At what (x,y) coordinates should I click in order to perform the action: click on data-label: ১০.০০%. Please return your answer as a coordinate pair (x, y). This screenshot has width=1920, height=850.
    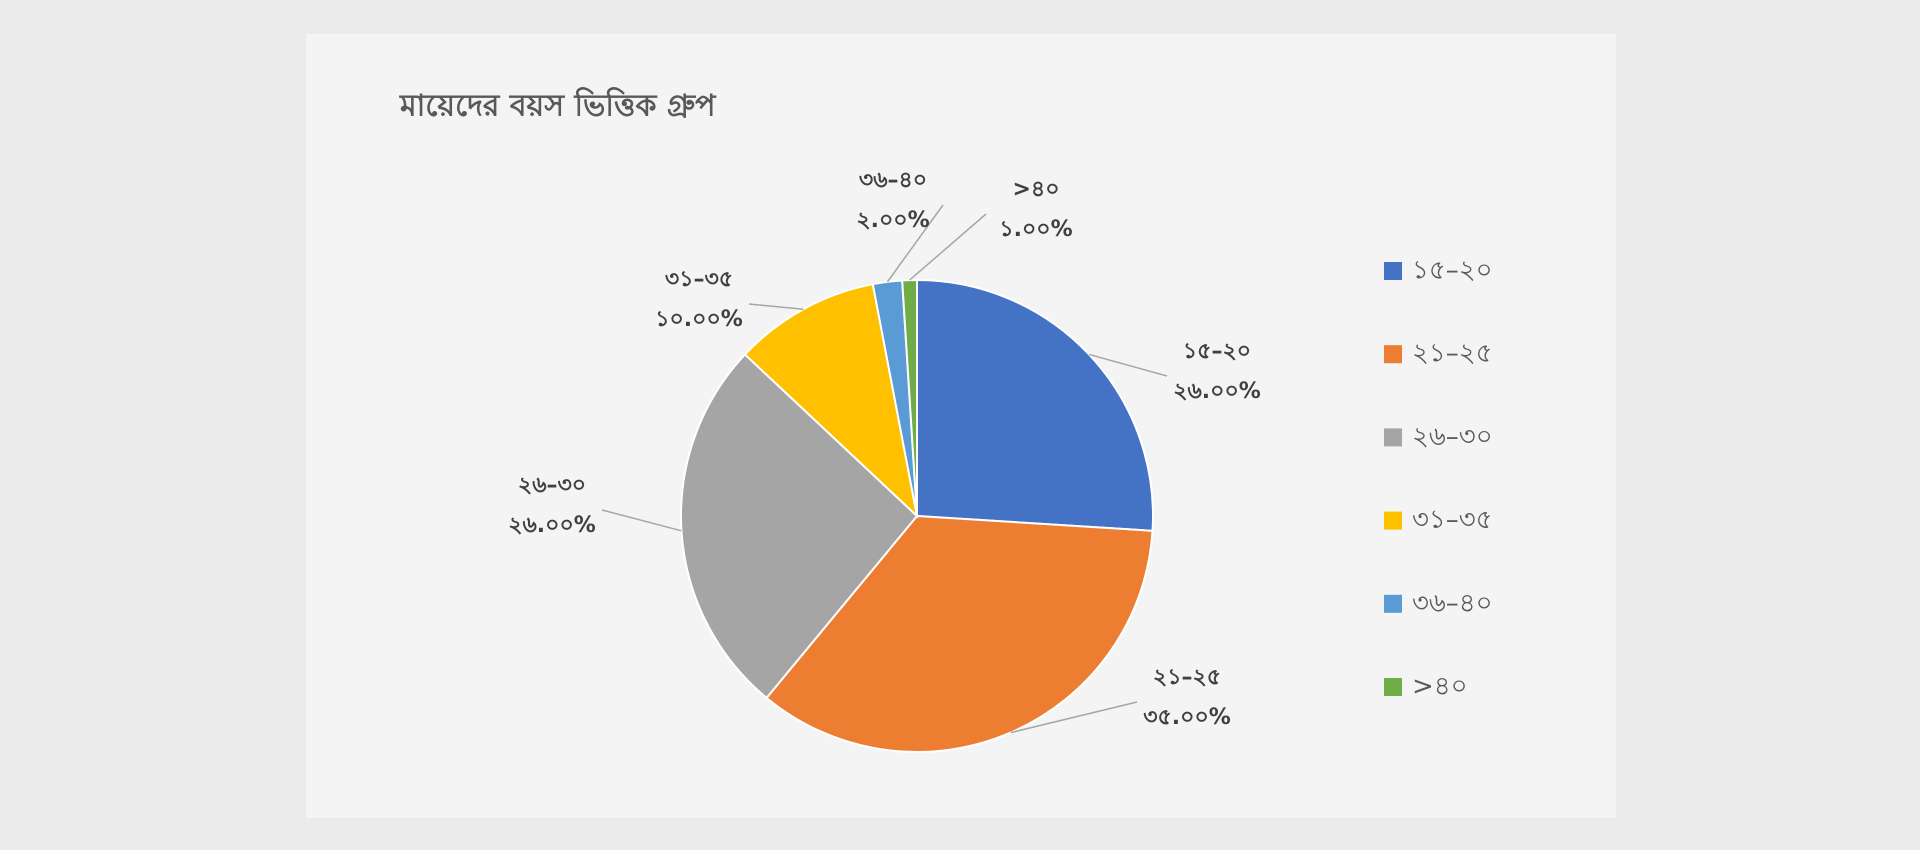
    Looking at the image, I should click on (699, 319).